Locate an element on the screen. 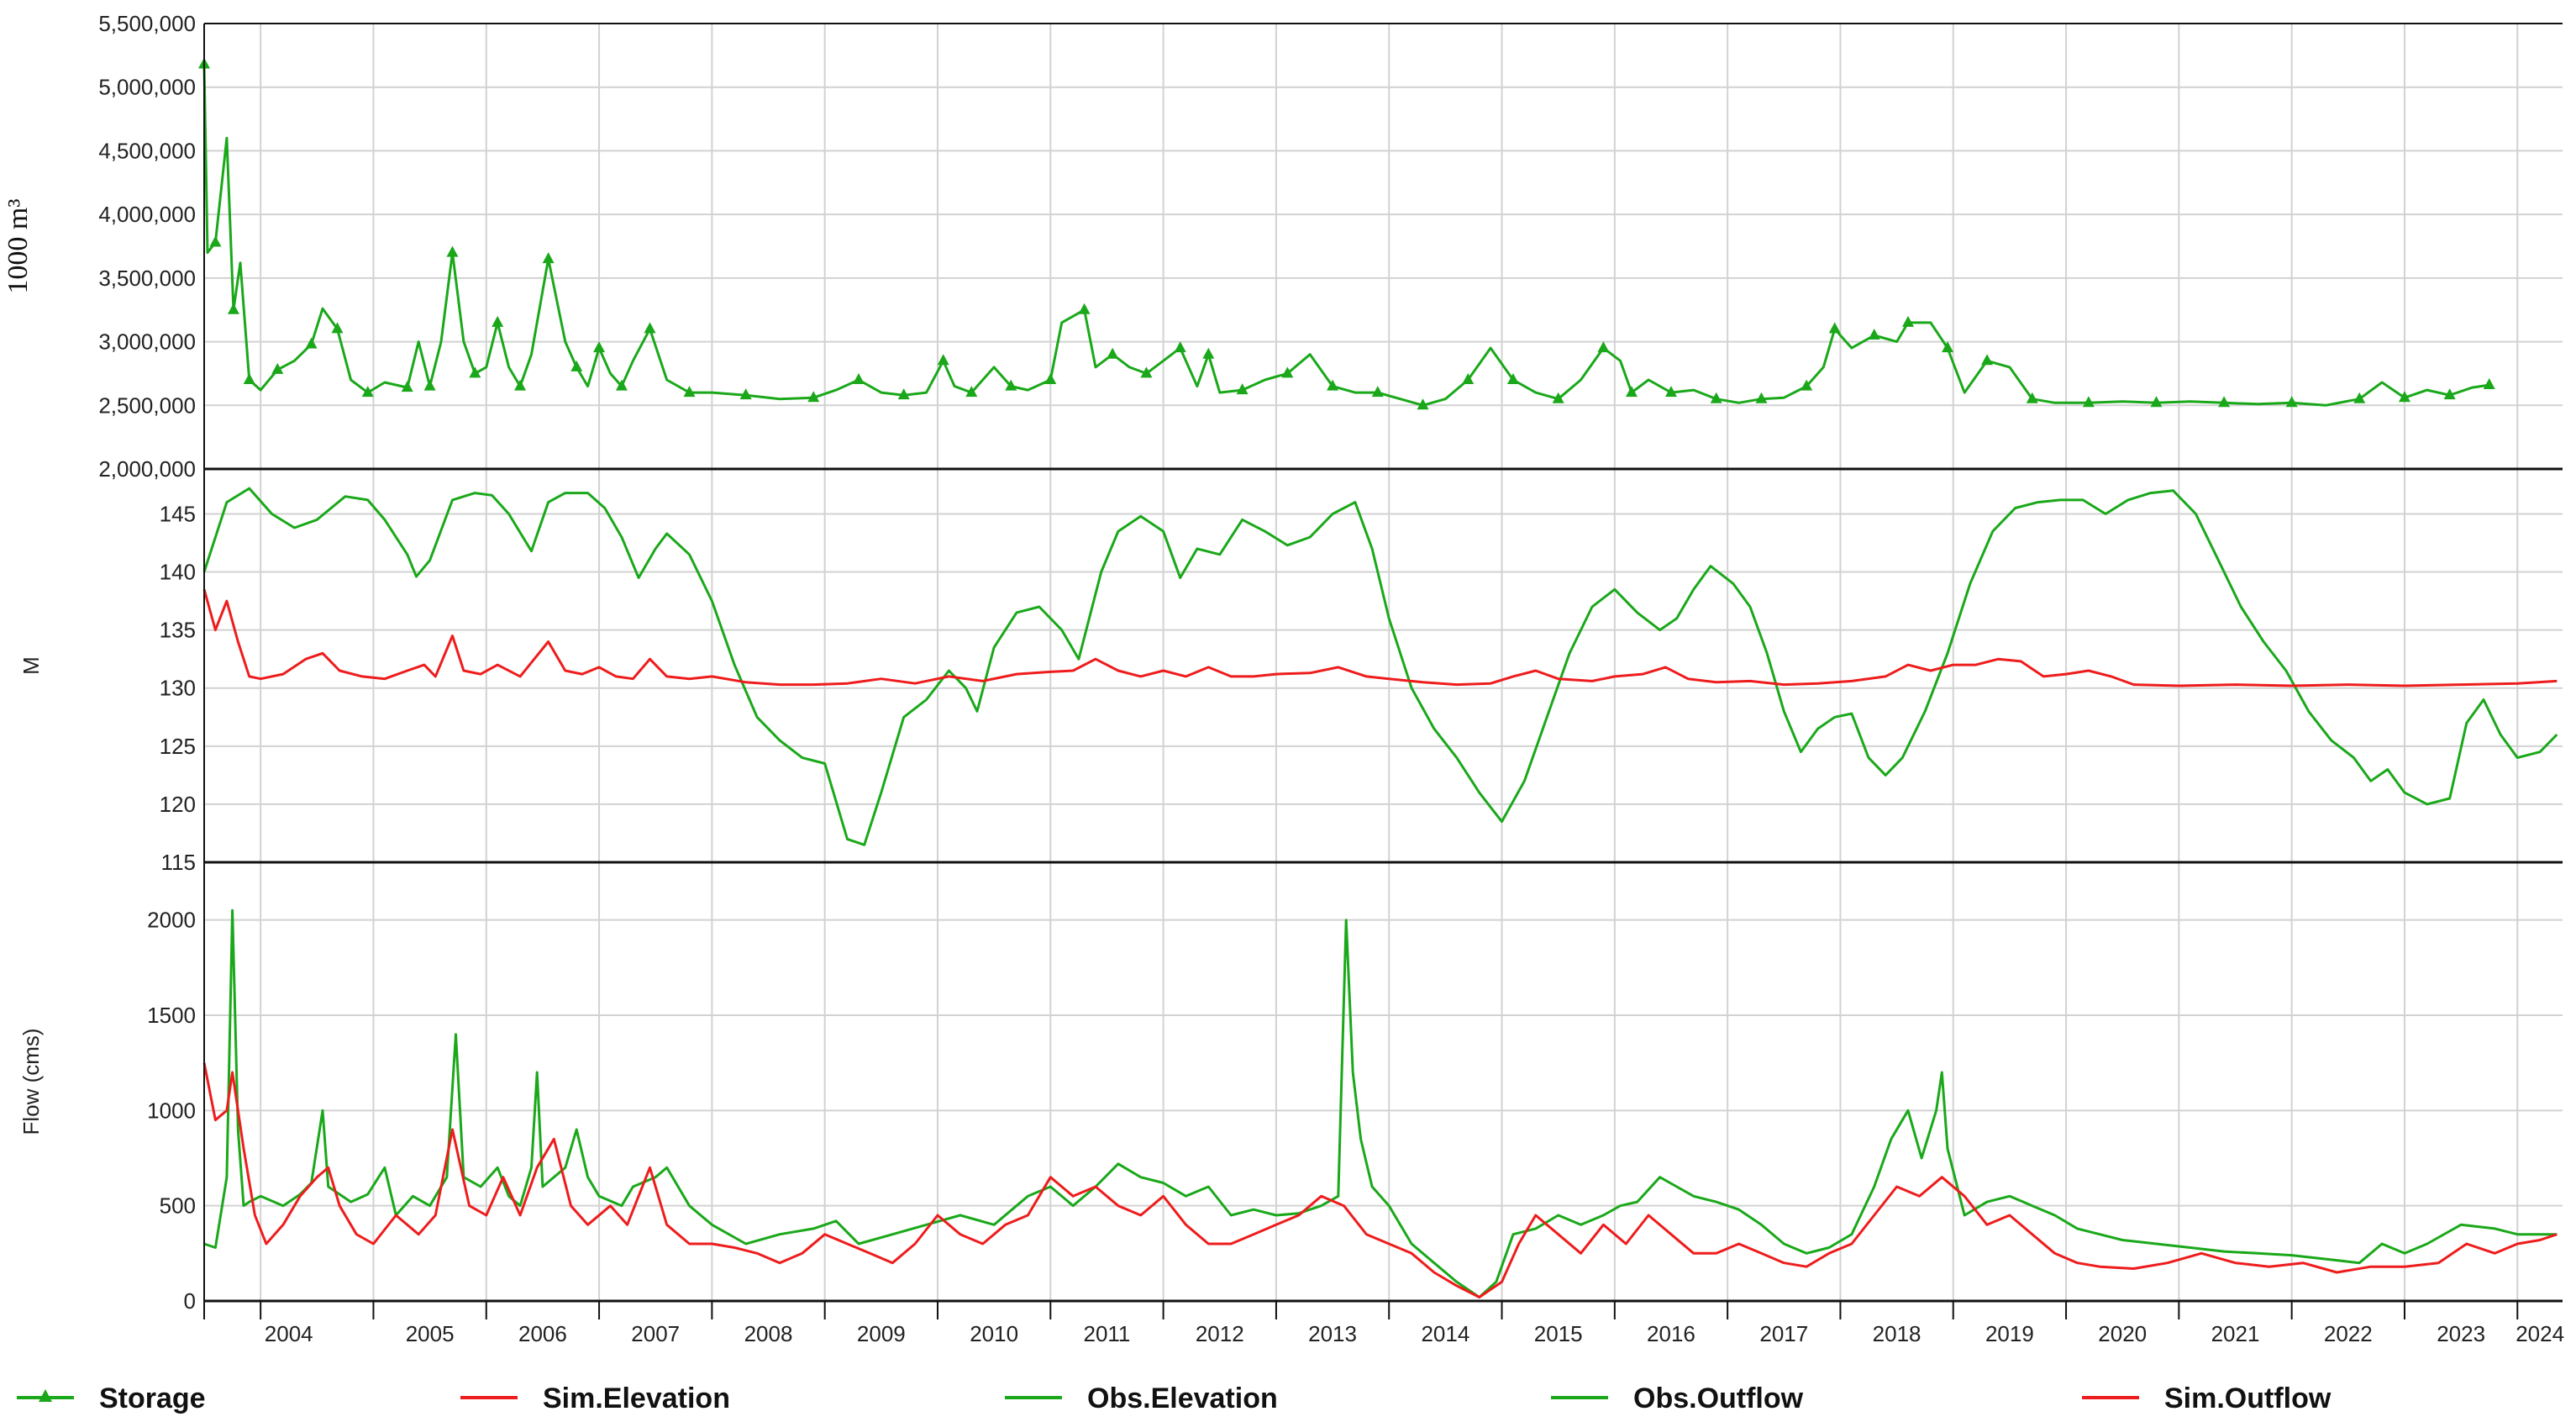 The width and height of the screenshot is (2576, 1422). x-tick-label: 2012 is located at coordinates (1220, 1333).